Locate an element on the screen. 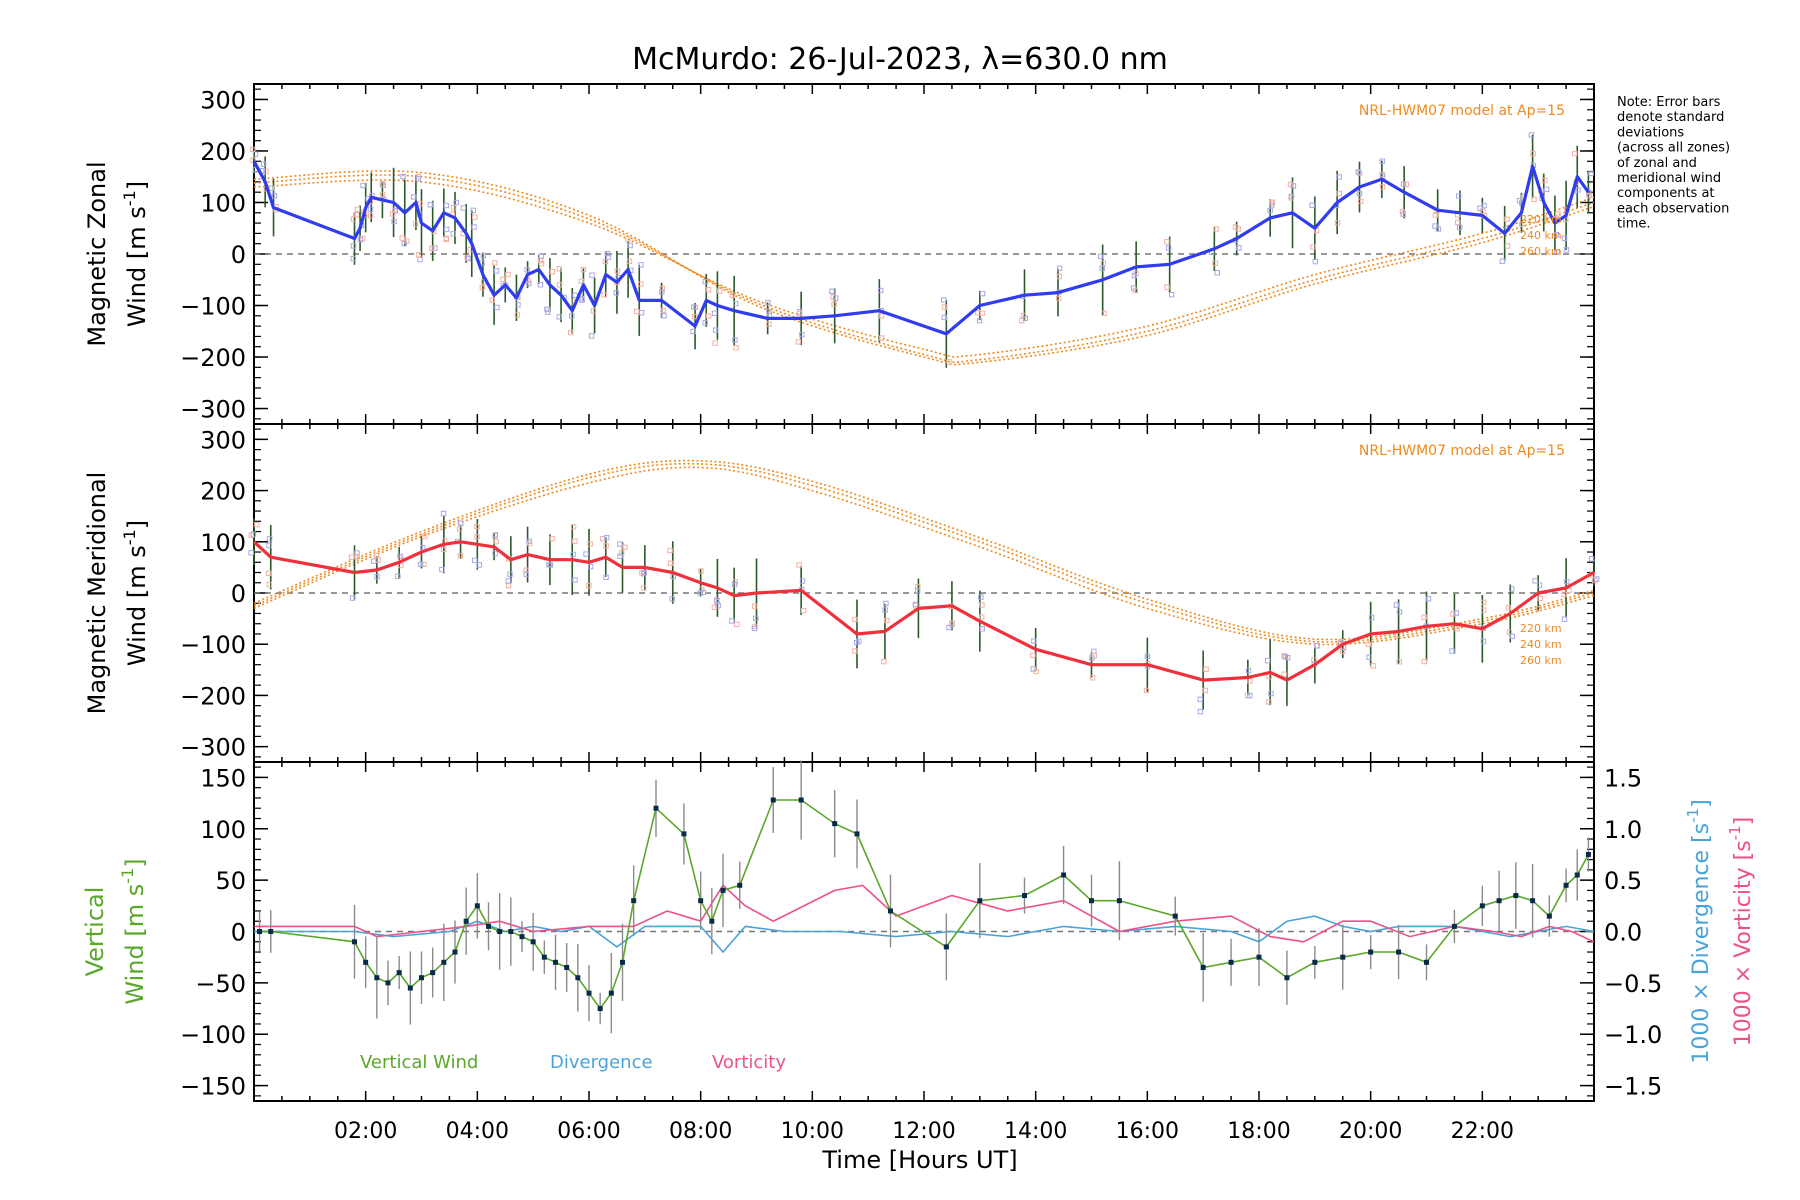  x-tick-label: 12:00 is located at coordinates (923, 1131).